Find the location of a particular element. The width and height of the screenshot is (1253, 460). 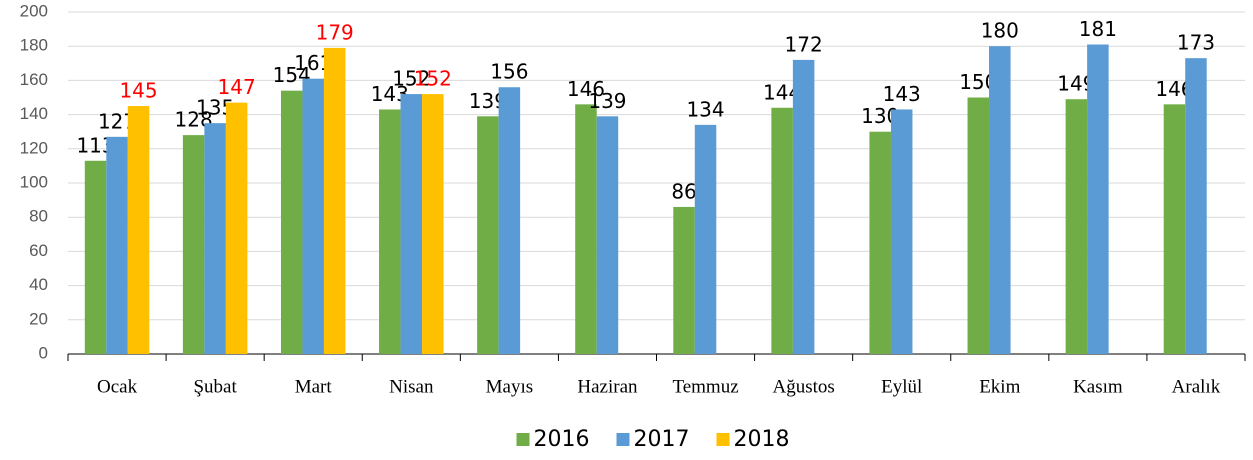

x-tick-label: Eylül is located at coordinates (901, 386).